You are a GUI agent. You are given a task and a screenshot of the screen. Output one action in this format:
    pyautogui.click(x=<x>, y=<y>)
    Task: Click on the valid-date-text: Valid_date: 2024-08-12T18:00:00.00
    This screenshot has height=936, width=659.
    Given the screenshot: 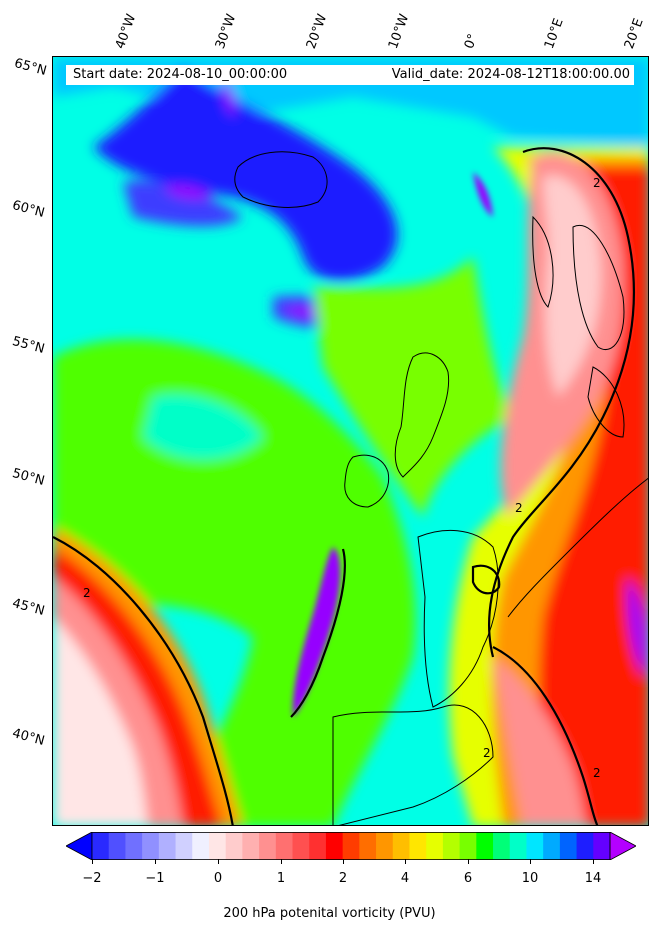 What is the action you would take?
    pyautogui.click(x=510, y=74)
    